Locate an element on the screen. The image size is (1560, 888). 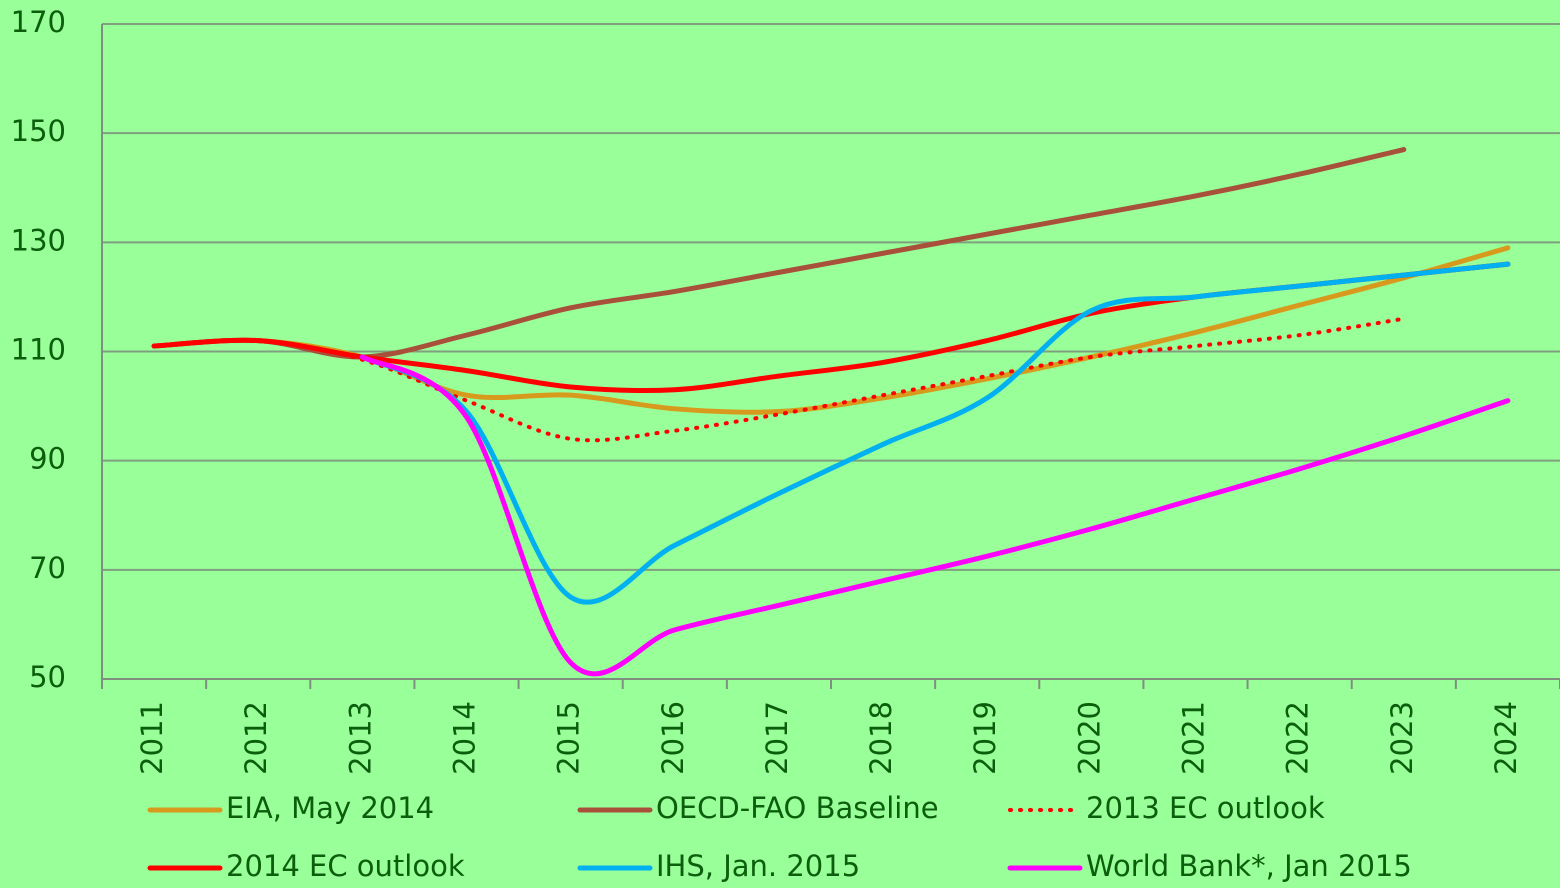
y-tick-label: 90 is located at coordinates (47, 459).